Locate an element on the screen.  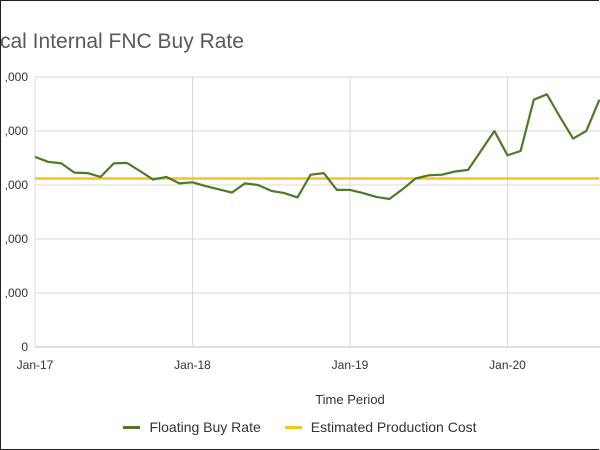
x-tick-label: Jan-17 is located at coordinates (35, 365).